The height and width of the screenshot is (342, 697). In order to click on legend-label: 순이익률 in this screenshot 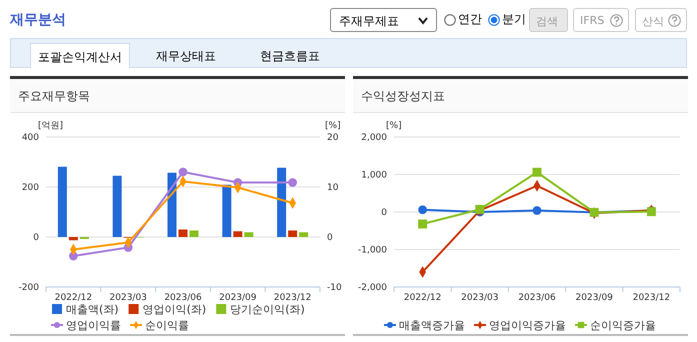, I will do `click(167, 325)`.